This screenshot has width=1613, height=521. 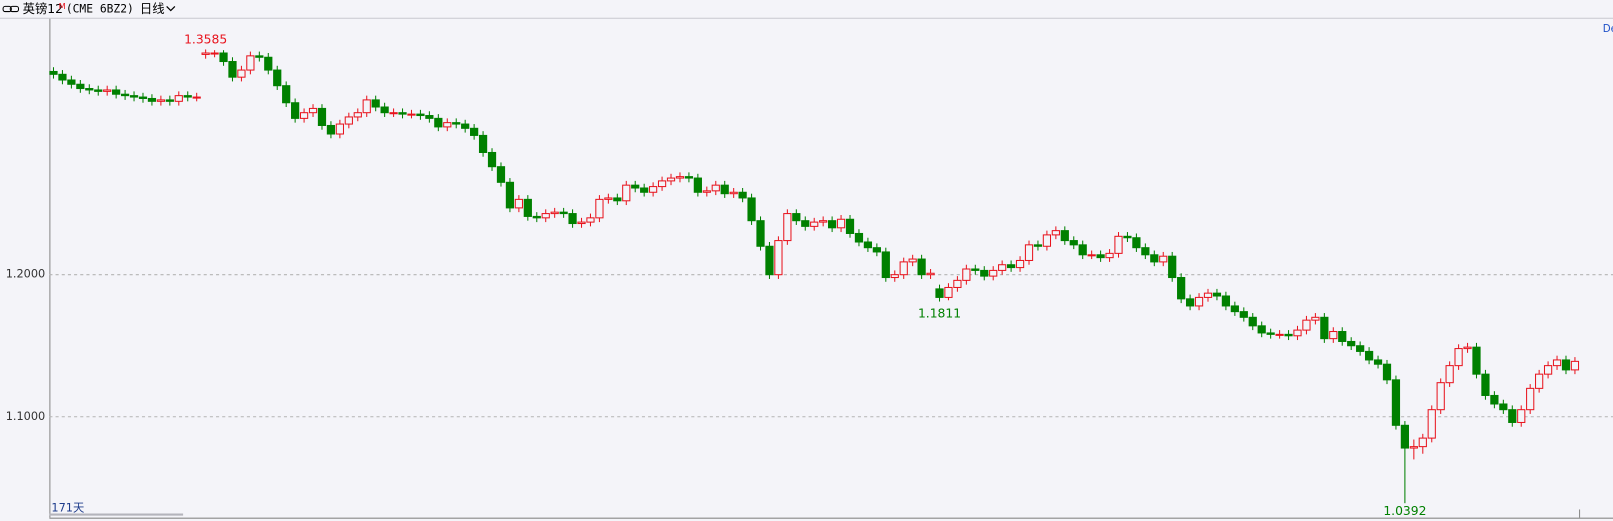 What do you see at coordinates (152, 9) in the screenshot?
I see `period-selector: 日线` at bounding box center [152, 9].